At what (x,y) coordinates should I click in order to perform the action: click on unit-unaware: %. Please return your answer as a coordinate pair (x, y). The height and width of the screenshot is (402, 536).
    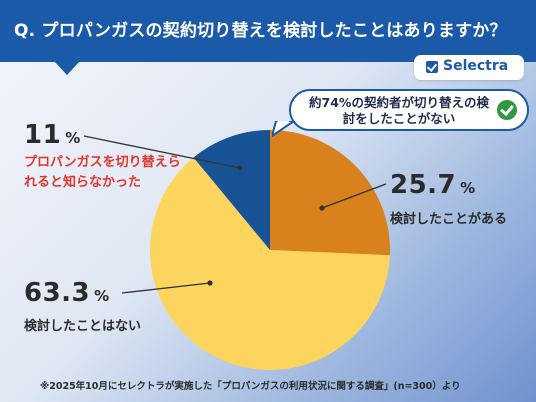
    Looking at the image, I should click on (73, 138).